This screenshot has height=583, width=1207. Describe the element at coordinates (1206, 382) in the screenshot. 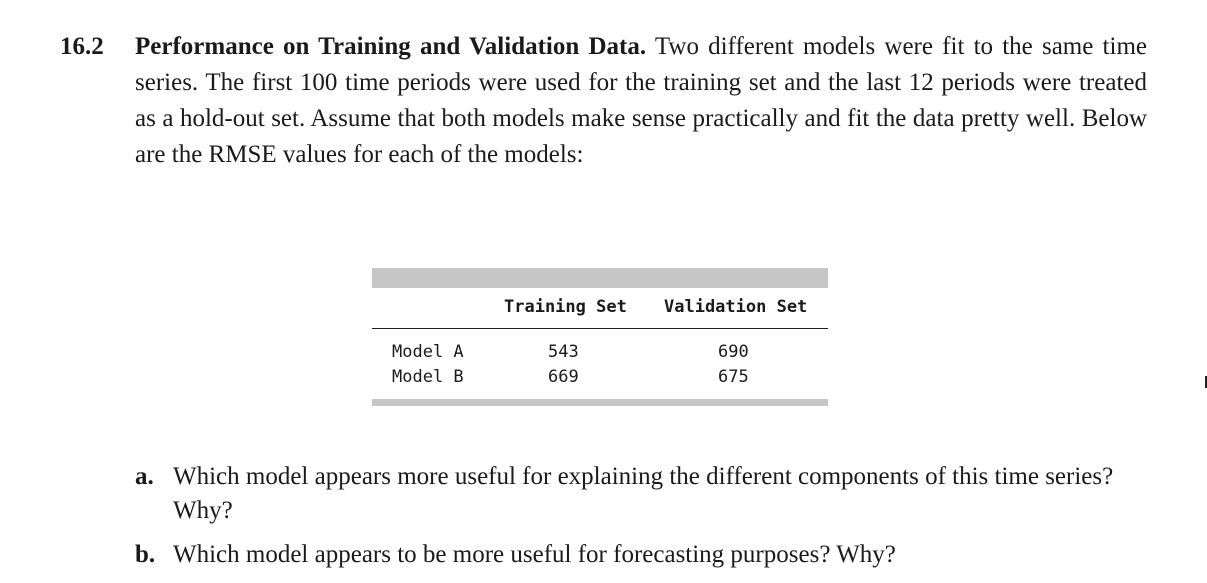

I see `text-cursor-icon` at that location.